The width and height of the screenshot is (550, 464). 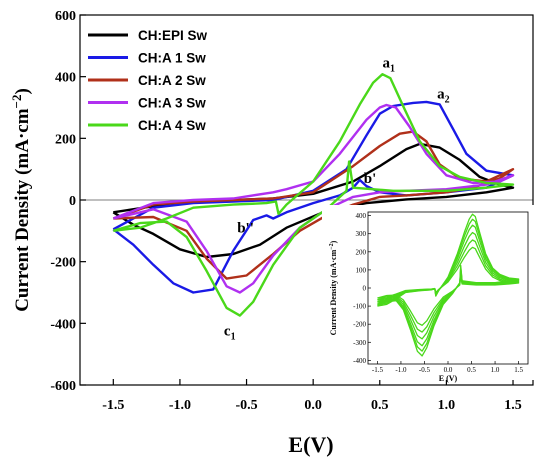 I want to click on inset-x-tick-label: 0.0, so click(x=448, y=370).